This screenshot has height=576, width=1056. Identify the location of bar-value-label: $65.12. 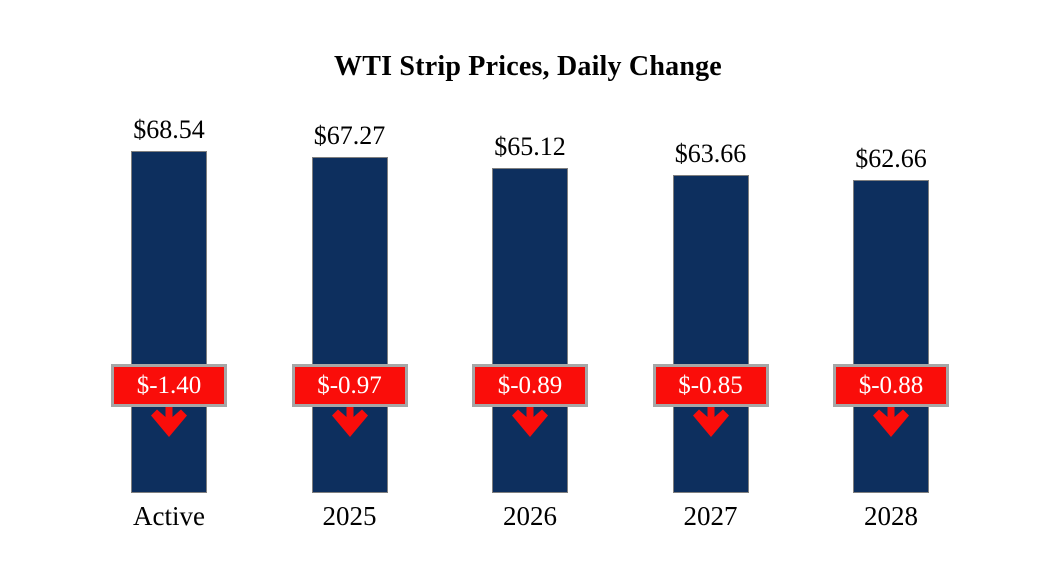
(530, 147).